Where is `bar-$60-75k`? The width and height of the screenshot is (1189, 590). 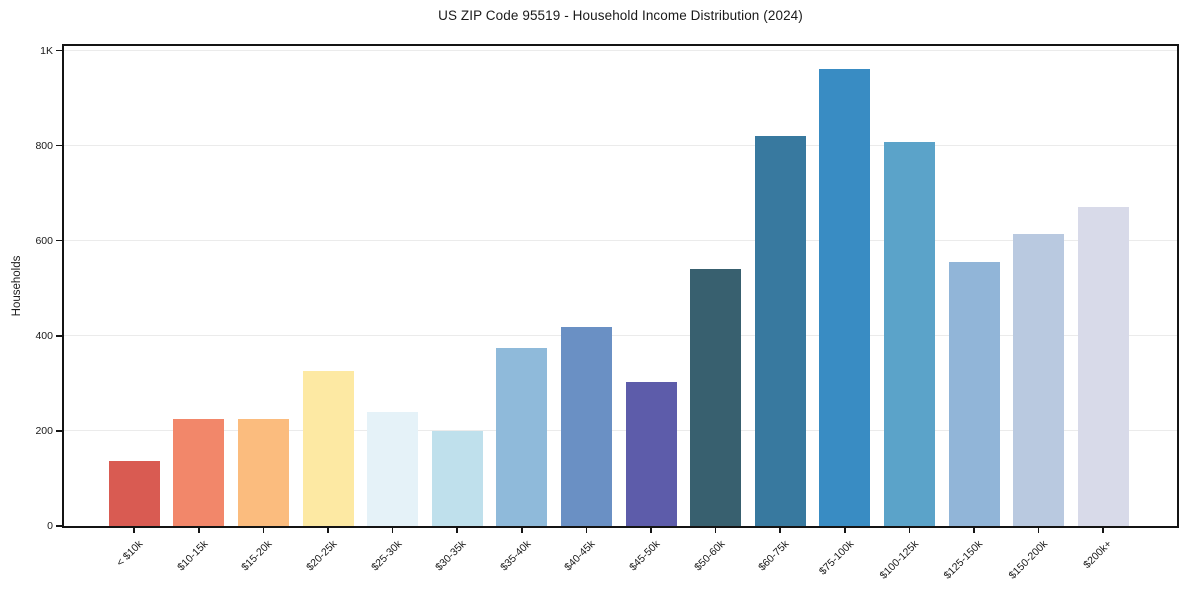 bar-$60-75k is located at coordinates (780, 331).